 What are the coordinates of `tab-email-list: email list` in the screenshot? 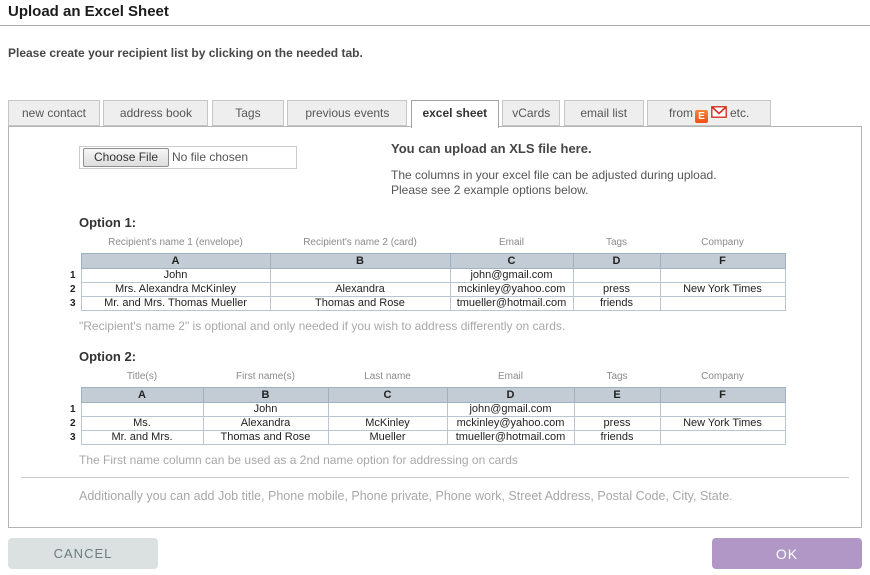 It's located at (603, 113).